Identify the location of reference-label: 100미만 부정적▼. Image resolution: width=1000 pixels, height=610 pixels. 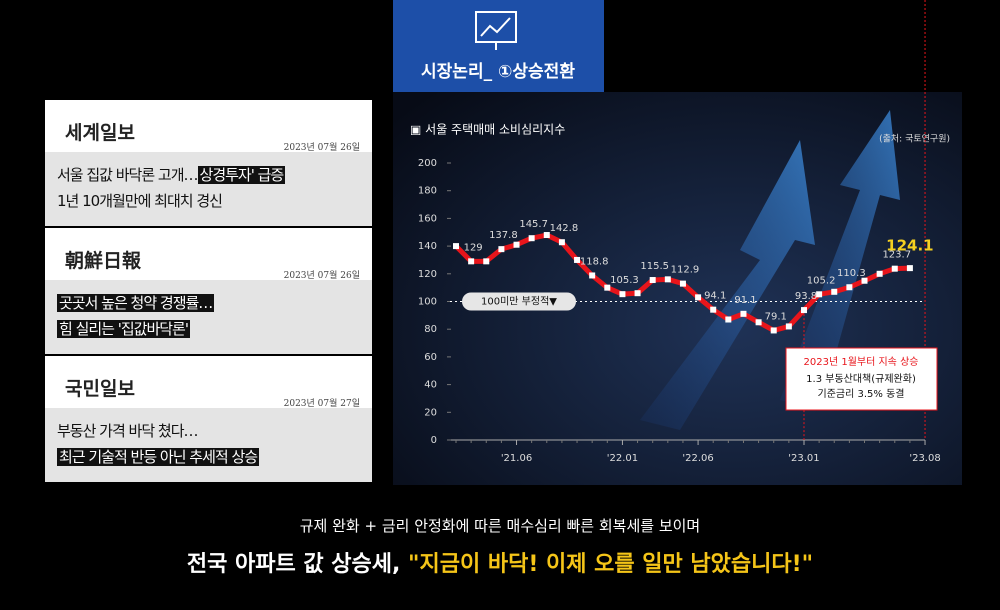
(519, 302).